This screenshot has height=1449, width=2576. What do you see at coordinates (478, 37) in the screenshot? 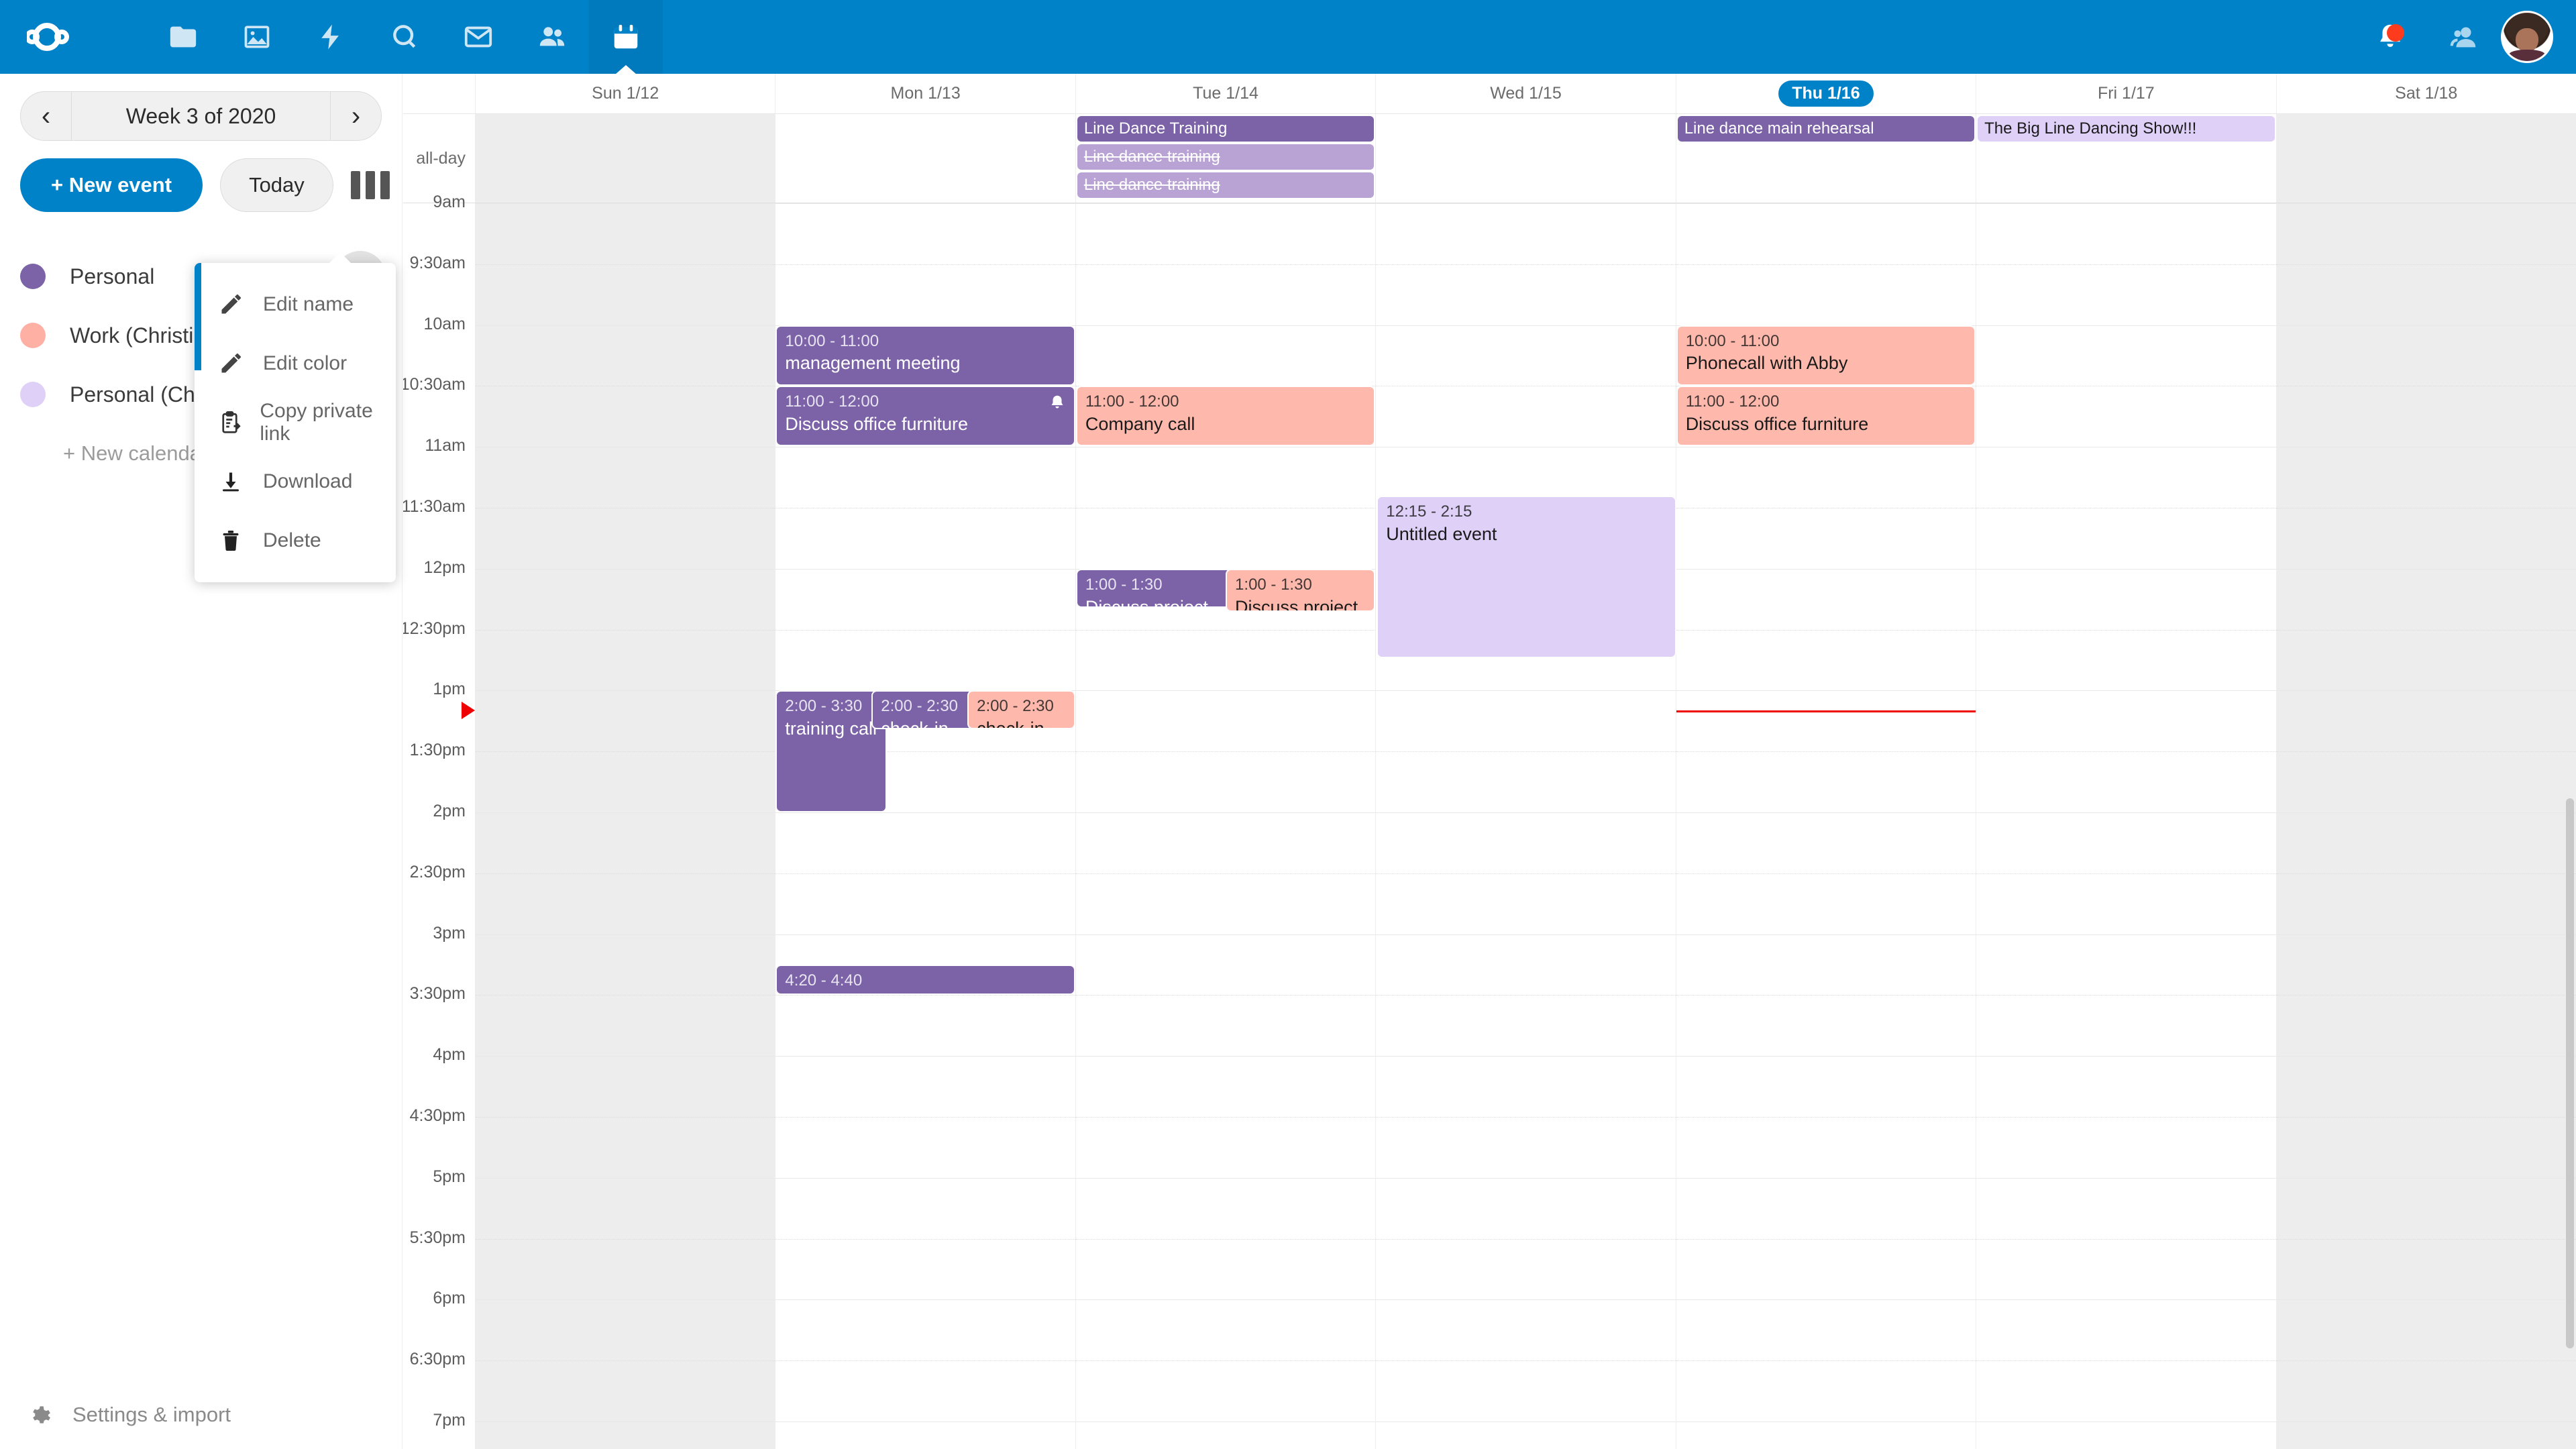
I see `nav-mail` at bounding box center [478, 37].